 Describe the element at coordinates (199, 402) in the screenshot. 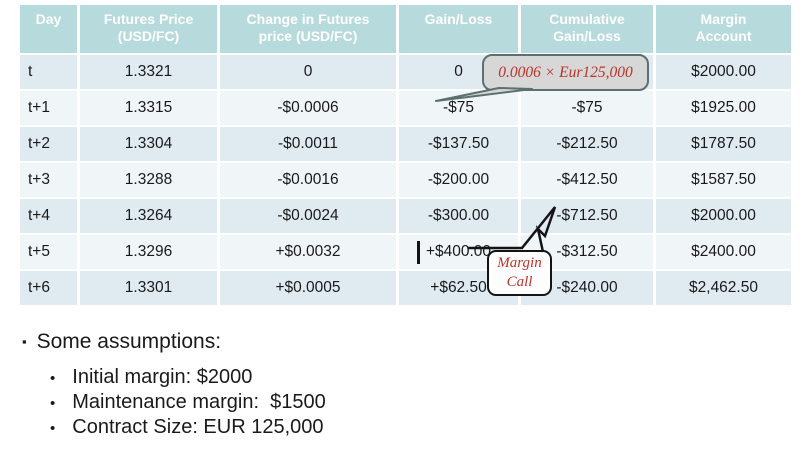

I see `assumption-text: Maintenance margin: $1500` at that location.